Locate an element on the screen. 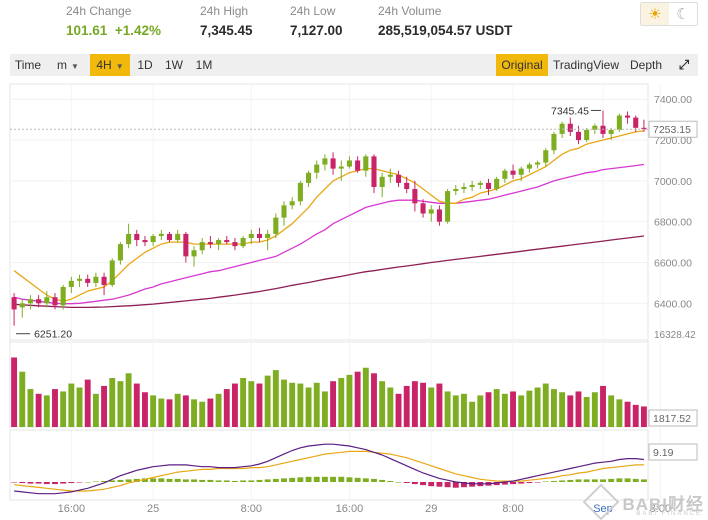 The height and width of the screenshot is (520, 708). original-view-button: Original is located at coordinates (522, 65).